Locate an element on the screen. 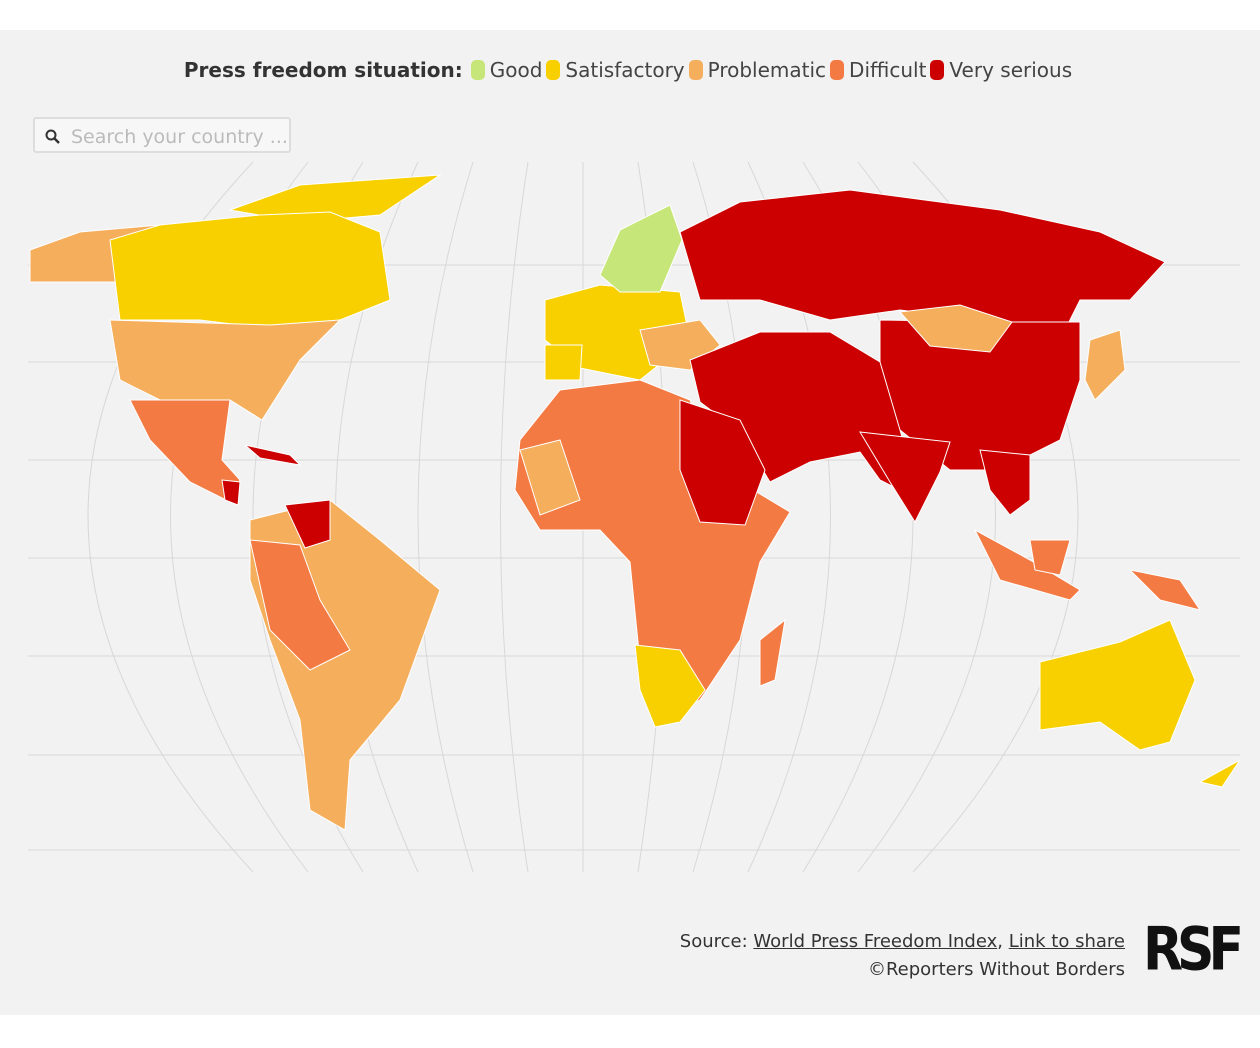 The image size is (1260, 1048). legend-item: Satisfactory is located at coordinates (615, 70).